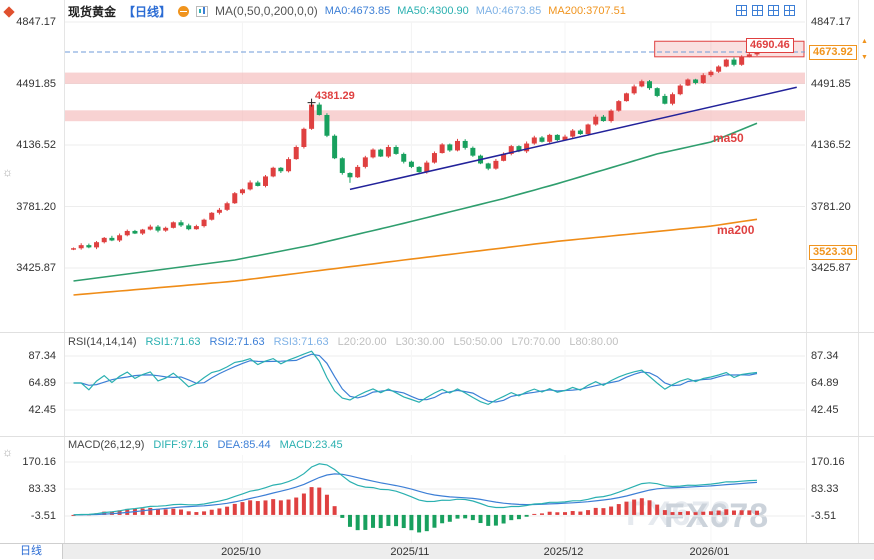  What do you see at coordinates (806, 271) in the screenshot?
I see `right-plot-border` at bounding box center [806, 271].